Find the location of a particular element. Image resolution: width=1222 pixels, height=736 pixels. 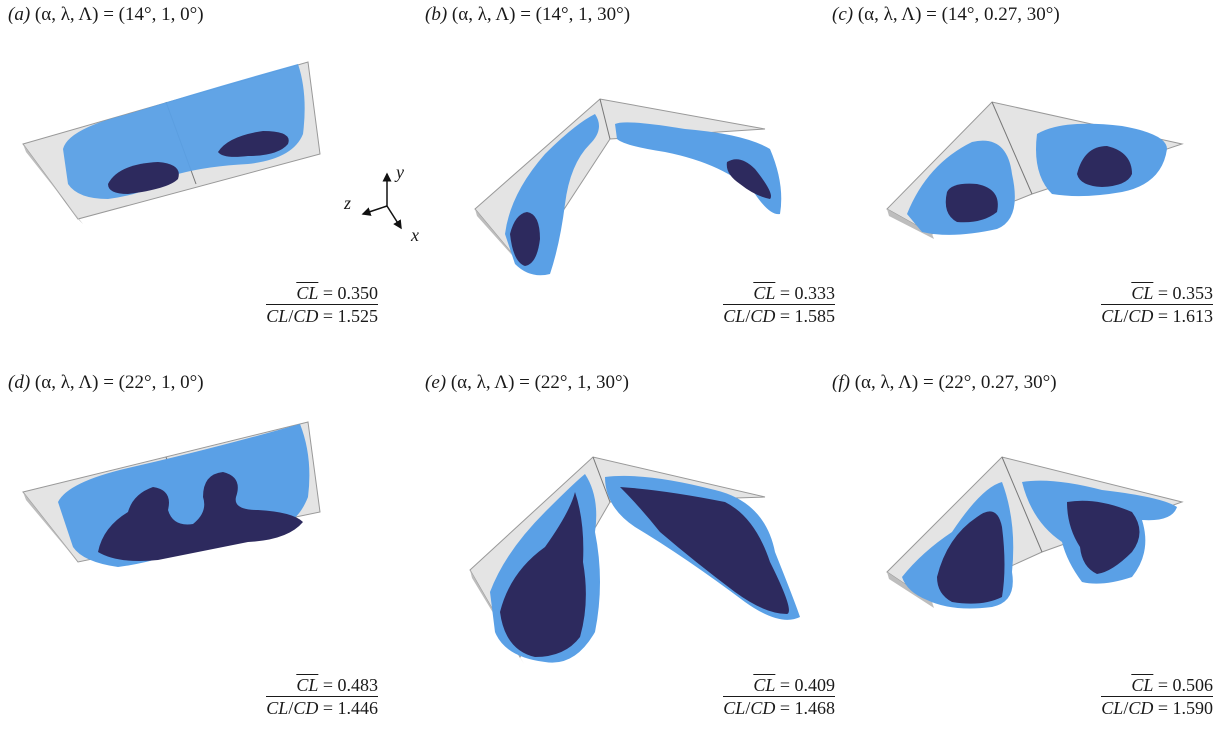

panel-letter: (e) is located at coordinates (436, 382).